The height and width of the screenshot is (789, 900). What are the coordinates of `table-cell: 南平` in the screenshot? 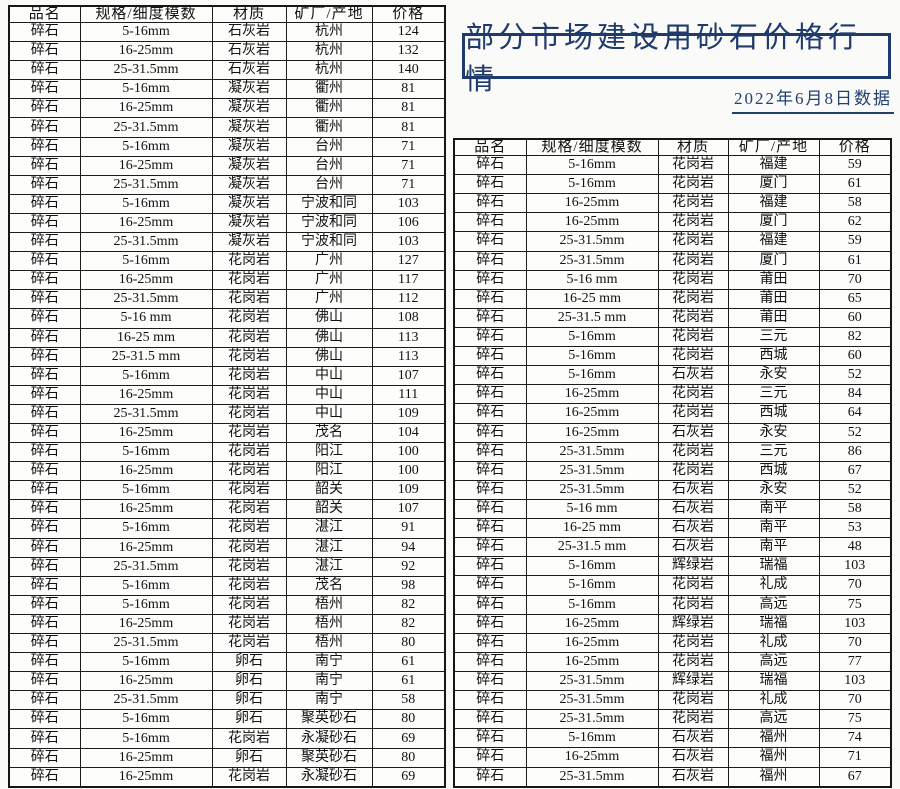 It's located at (773, 547).